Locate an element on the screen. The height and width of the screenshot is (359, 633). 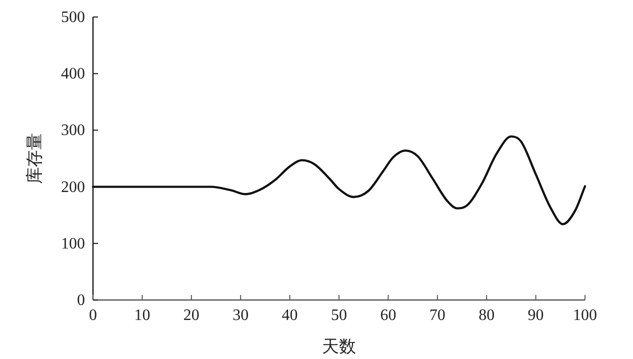
x-tick-label: 60 is located at coordinates (388, 315).